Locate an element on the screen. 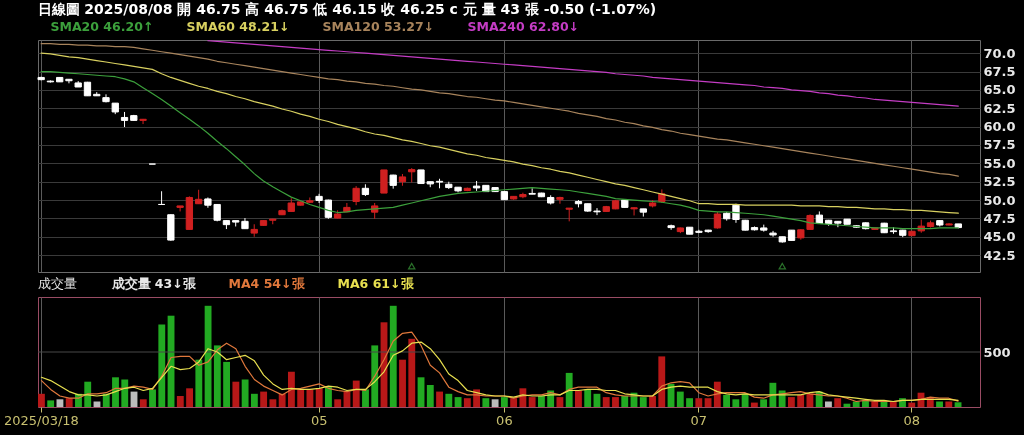 The height and width of the screenshot is (435, 1024). series-label: 成交量 43↓張 is located at coordinates (153, 284).